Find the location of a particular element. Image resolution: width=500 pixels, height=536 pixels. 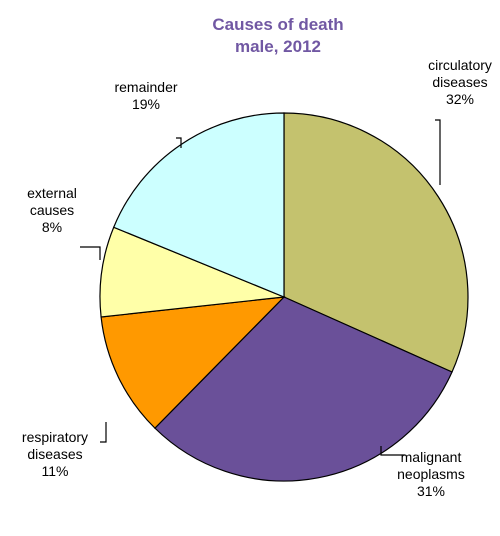

slice-name-label: remainder is located at coordinates (145, 87).